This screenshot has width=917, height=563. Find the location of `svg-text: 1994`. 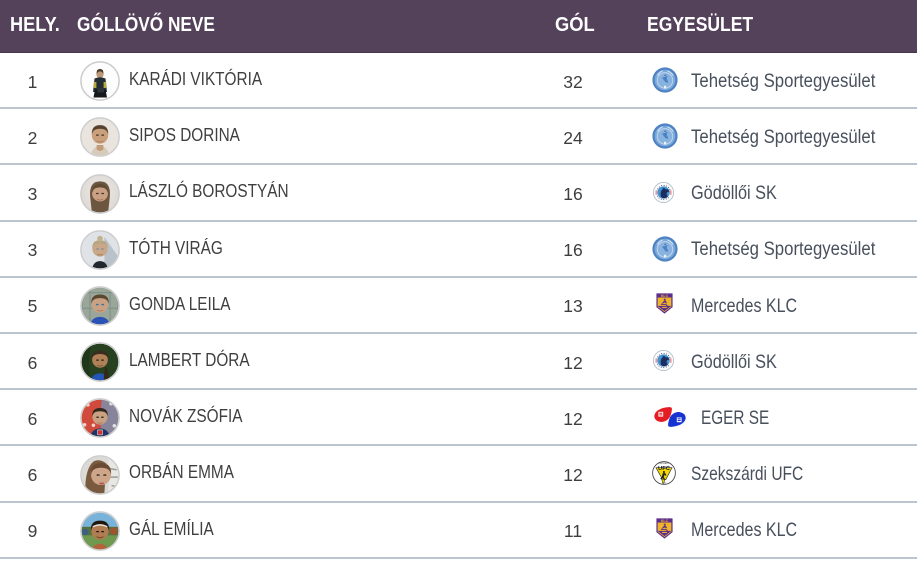

svg-text: 1994 is located at coordinates (664, 483).